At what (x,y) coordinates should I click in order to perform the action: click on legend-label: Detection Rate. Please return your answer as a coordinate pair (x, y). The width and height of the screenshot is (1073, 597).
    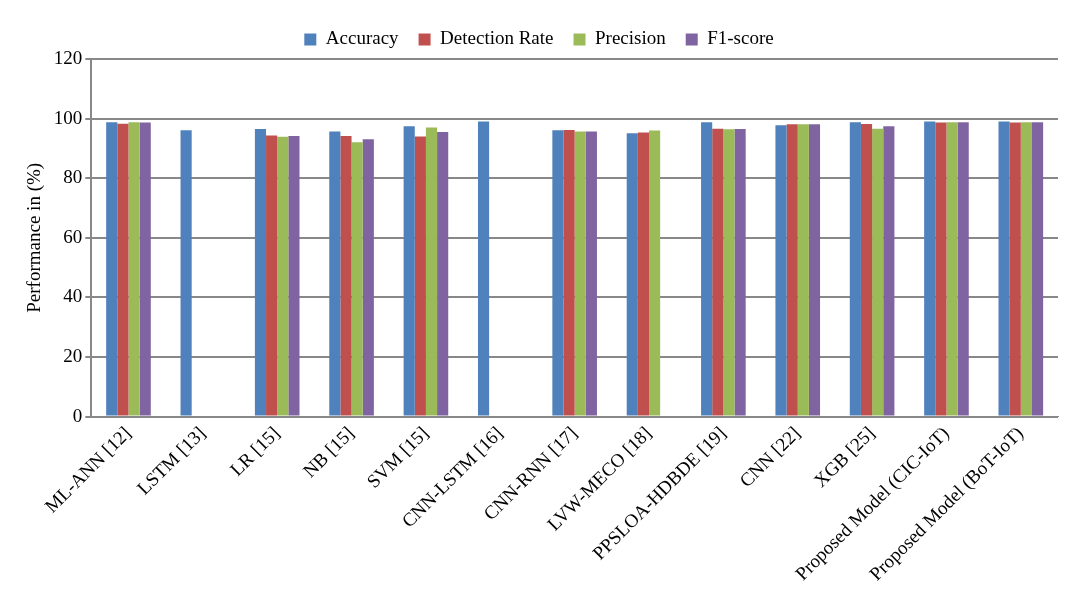
    Looking at the image, I should click on (497, 38).